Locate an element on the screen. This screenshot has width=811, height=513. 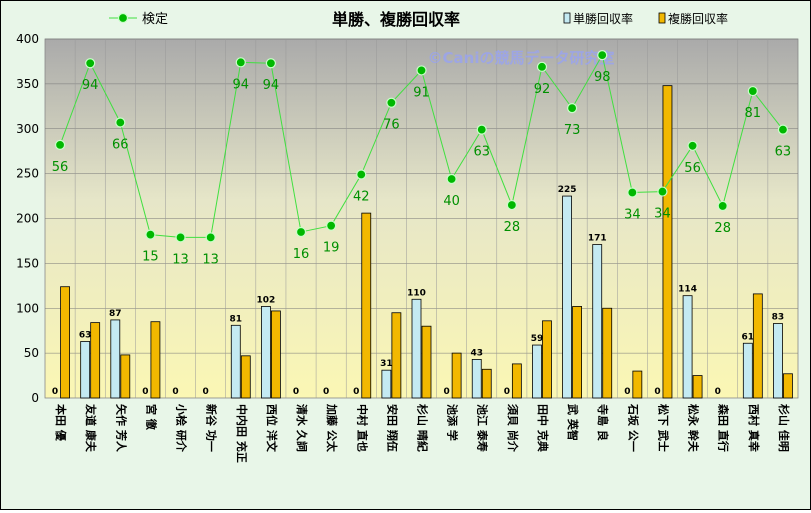
x-tick-label: 清水 久詞 is located at coordinates (302, 428).